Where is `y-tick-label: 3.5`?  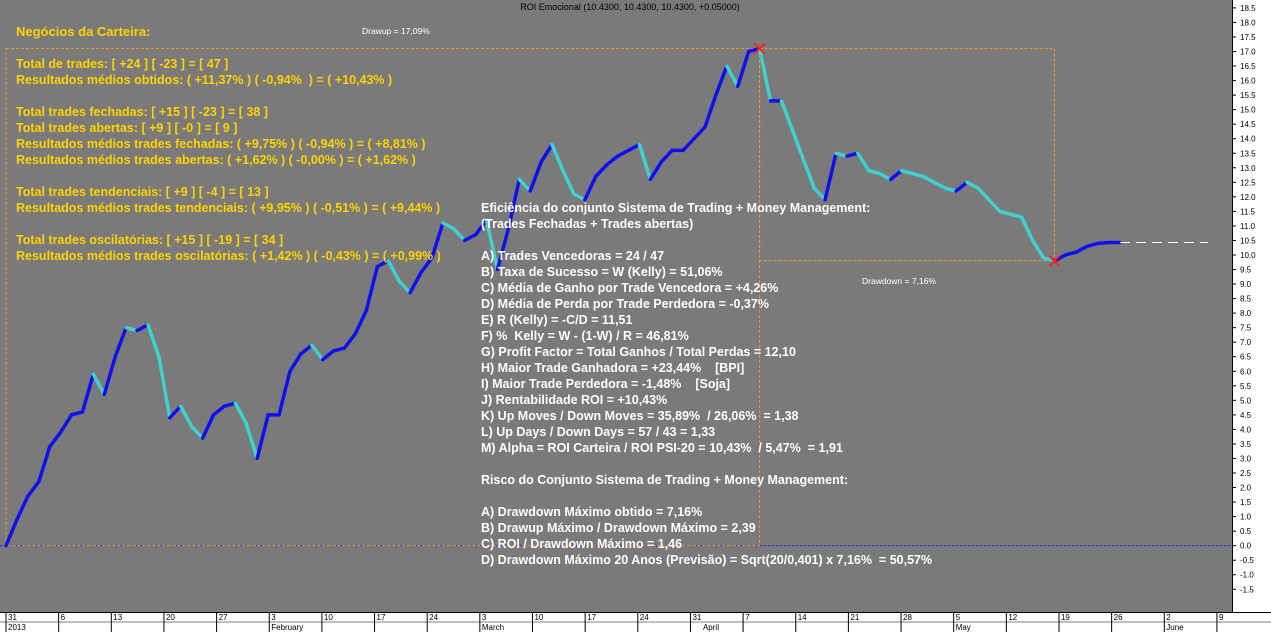
y-tick-label: 3.5 is located at coordinates (1246, 444).